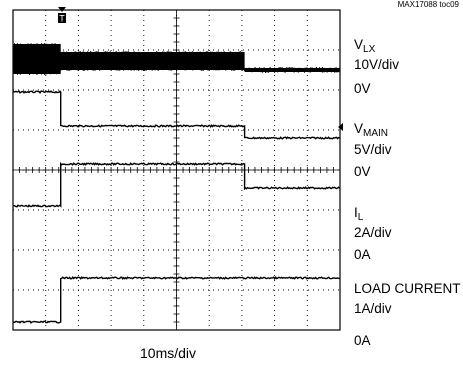 The width and height of the screenshot is (463, 372). What do you see at coordinates (362, 88) in the screenshot?
I see `vlx-zero-label: 0V` at bounding box center [362, 88].